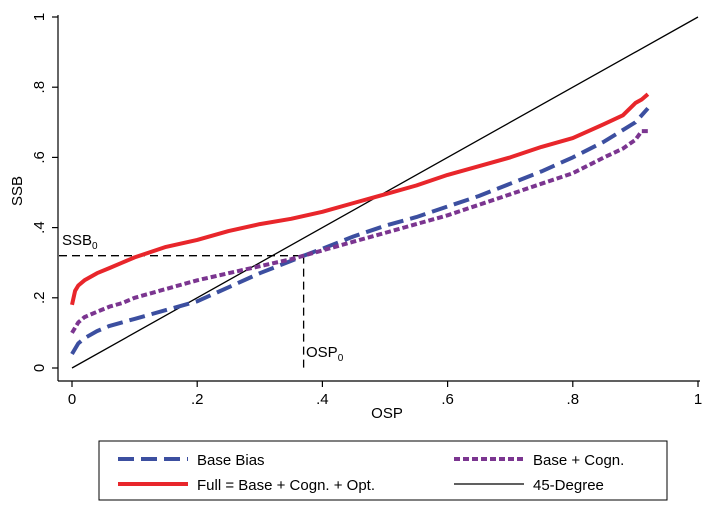 The height and width of the screenshot is (508, 703). I want to click on y-tick-label: .8, so click(39, 87).